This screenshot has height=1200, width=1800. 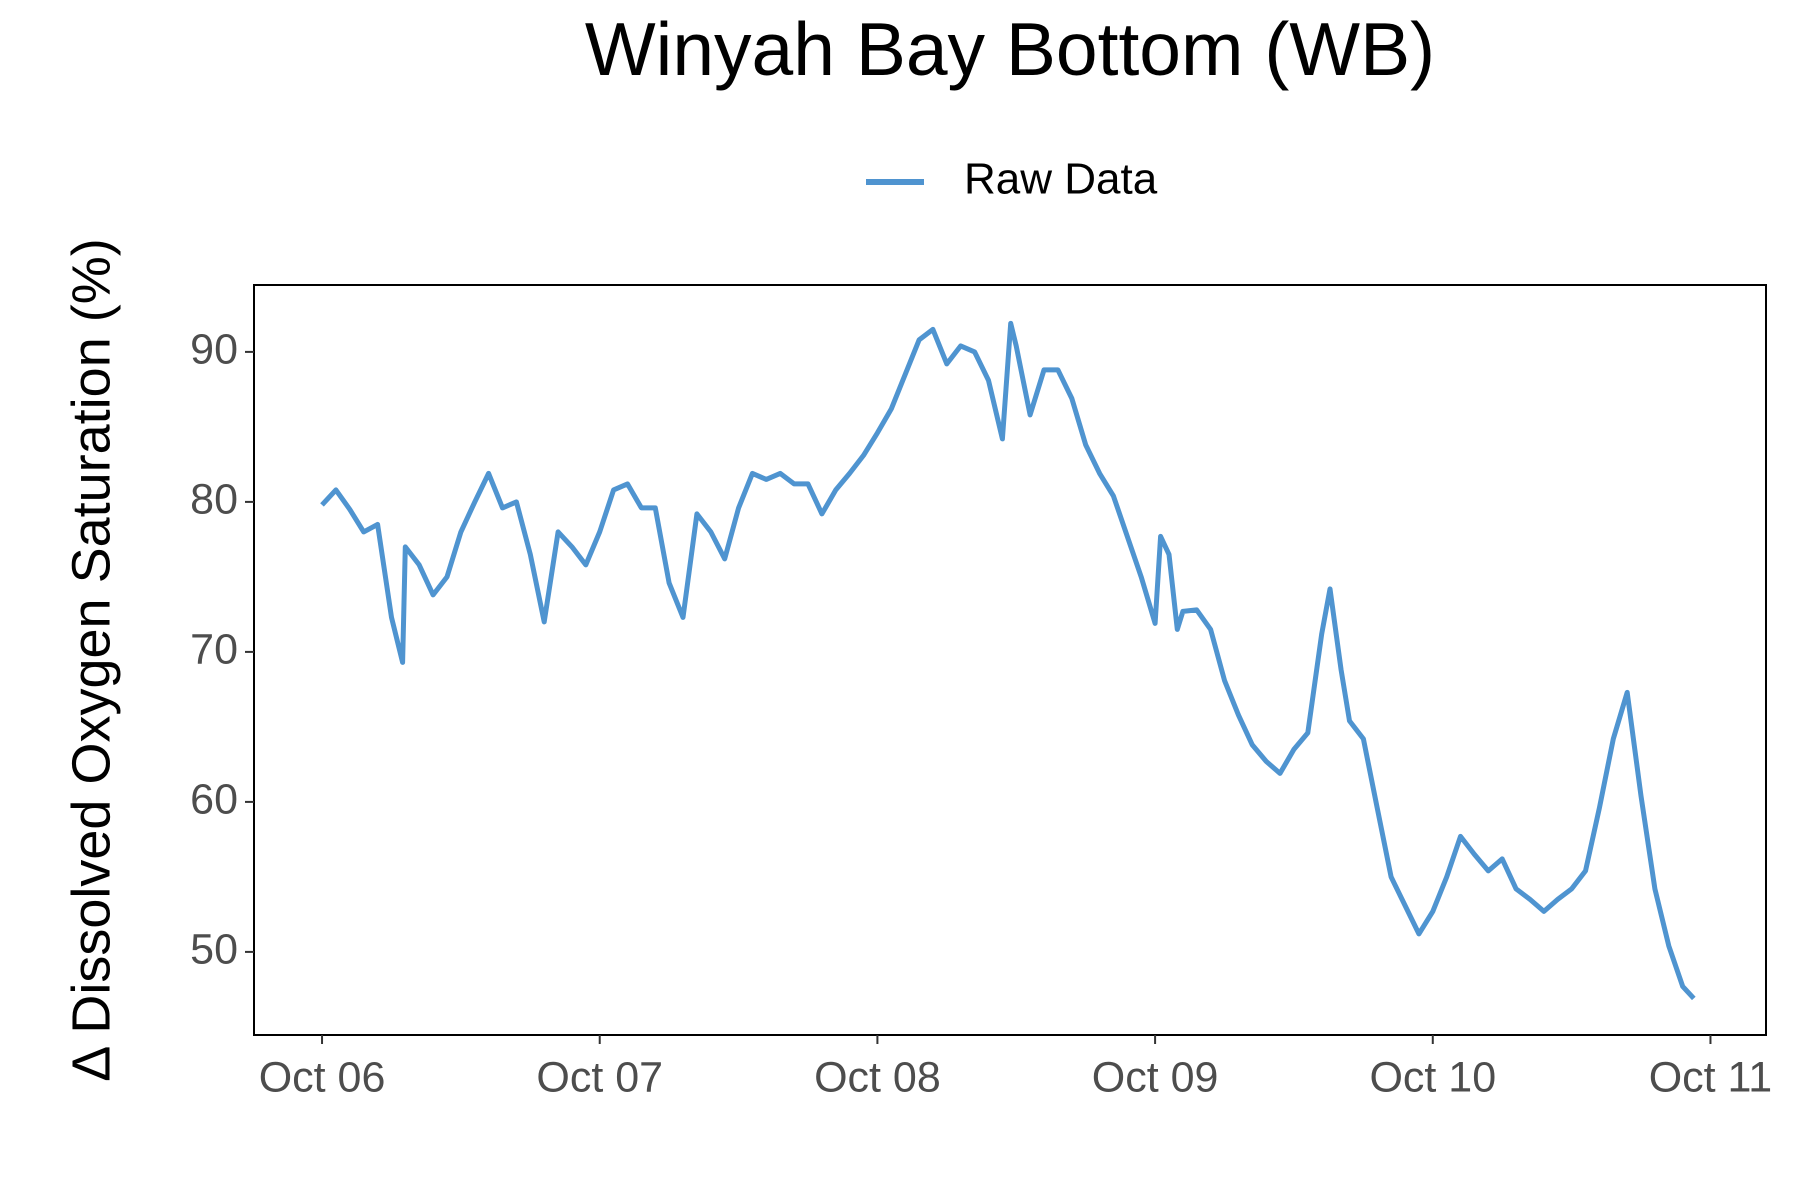 I want to click on x-tick-label: Oct 09, so click(x=1155, y=1077).